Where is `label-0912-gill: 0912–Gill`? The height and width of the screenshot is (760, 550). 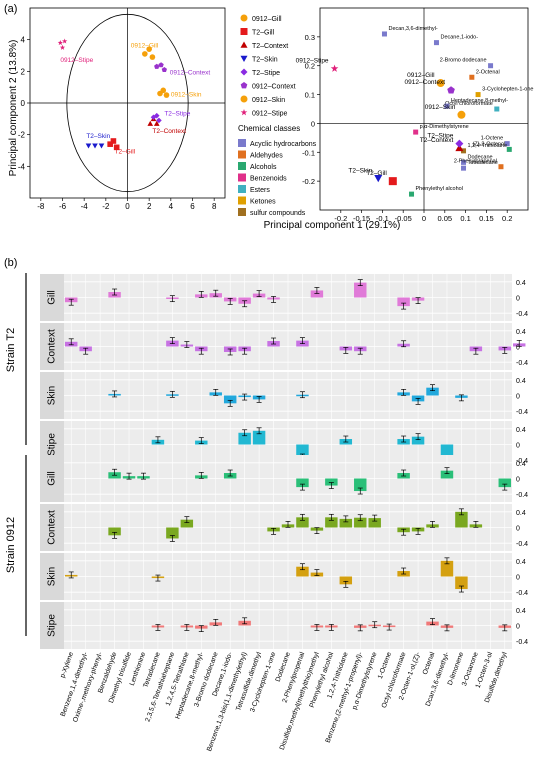
label-0912-gill: 0912–Gill is located at coordinates (145, 46).